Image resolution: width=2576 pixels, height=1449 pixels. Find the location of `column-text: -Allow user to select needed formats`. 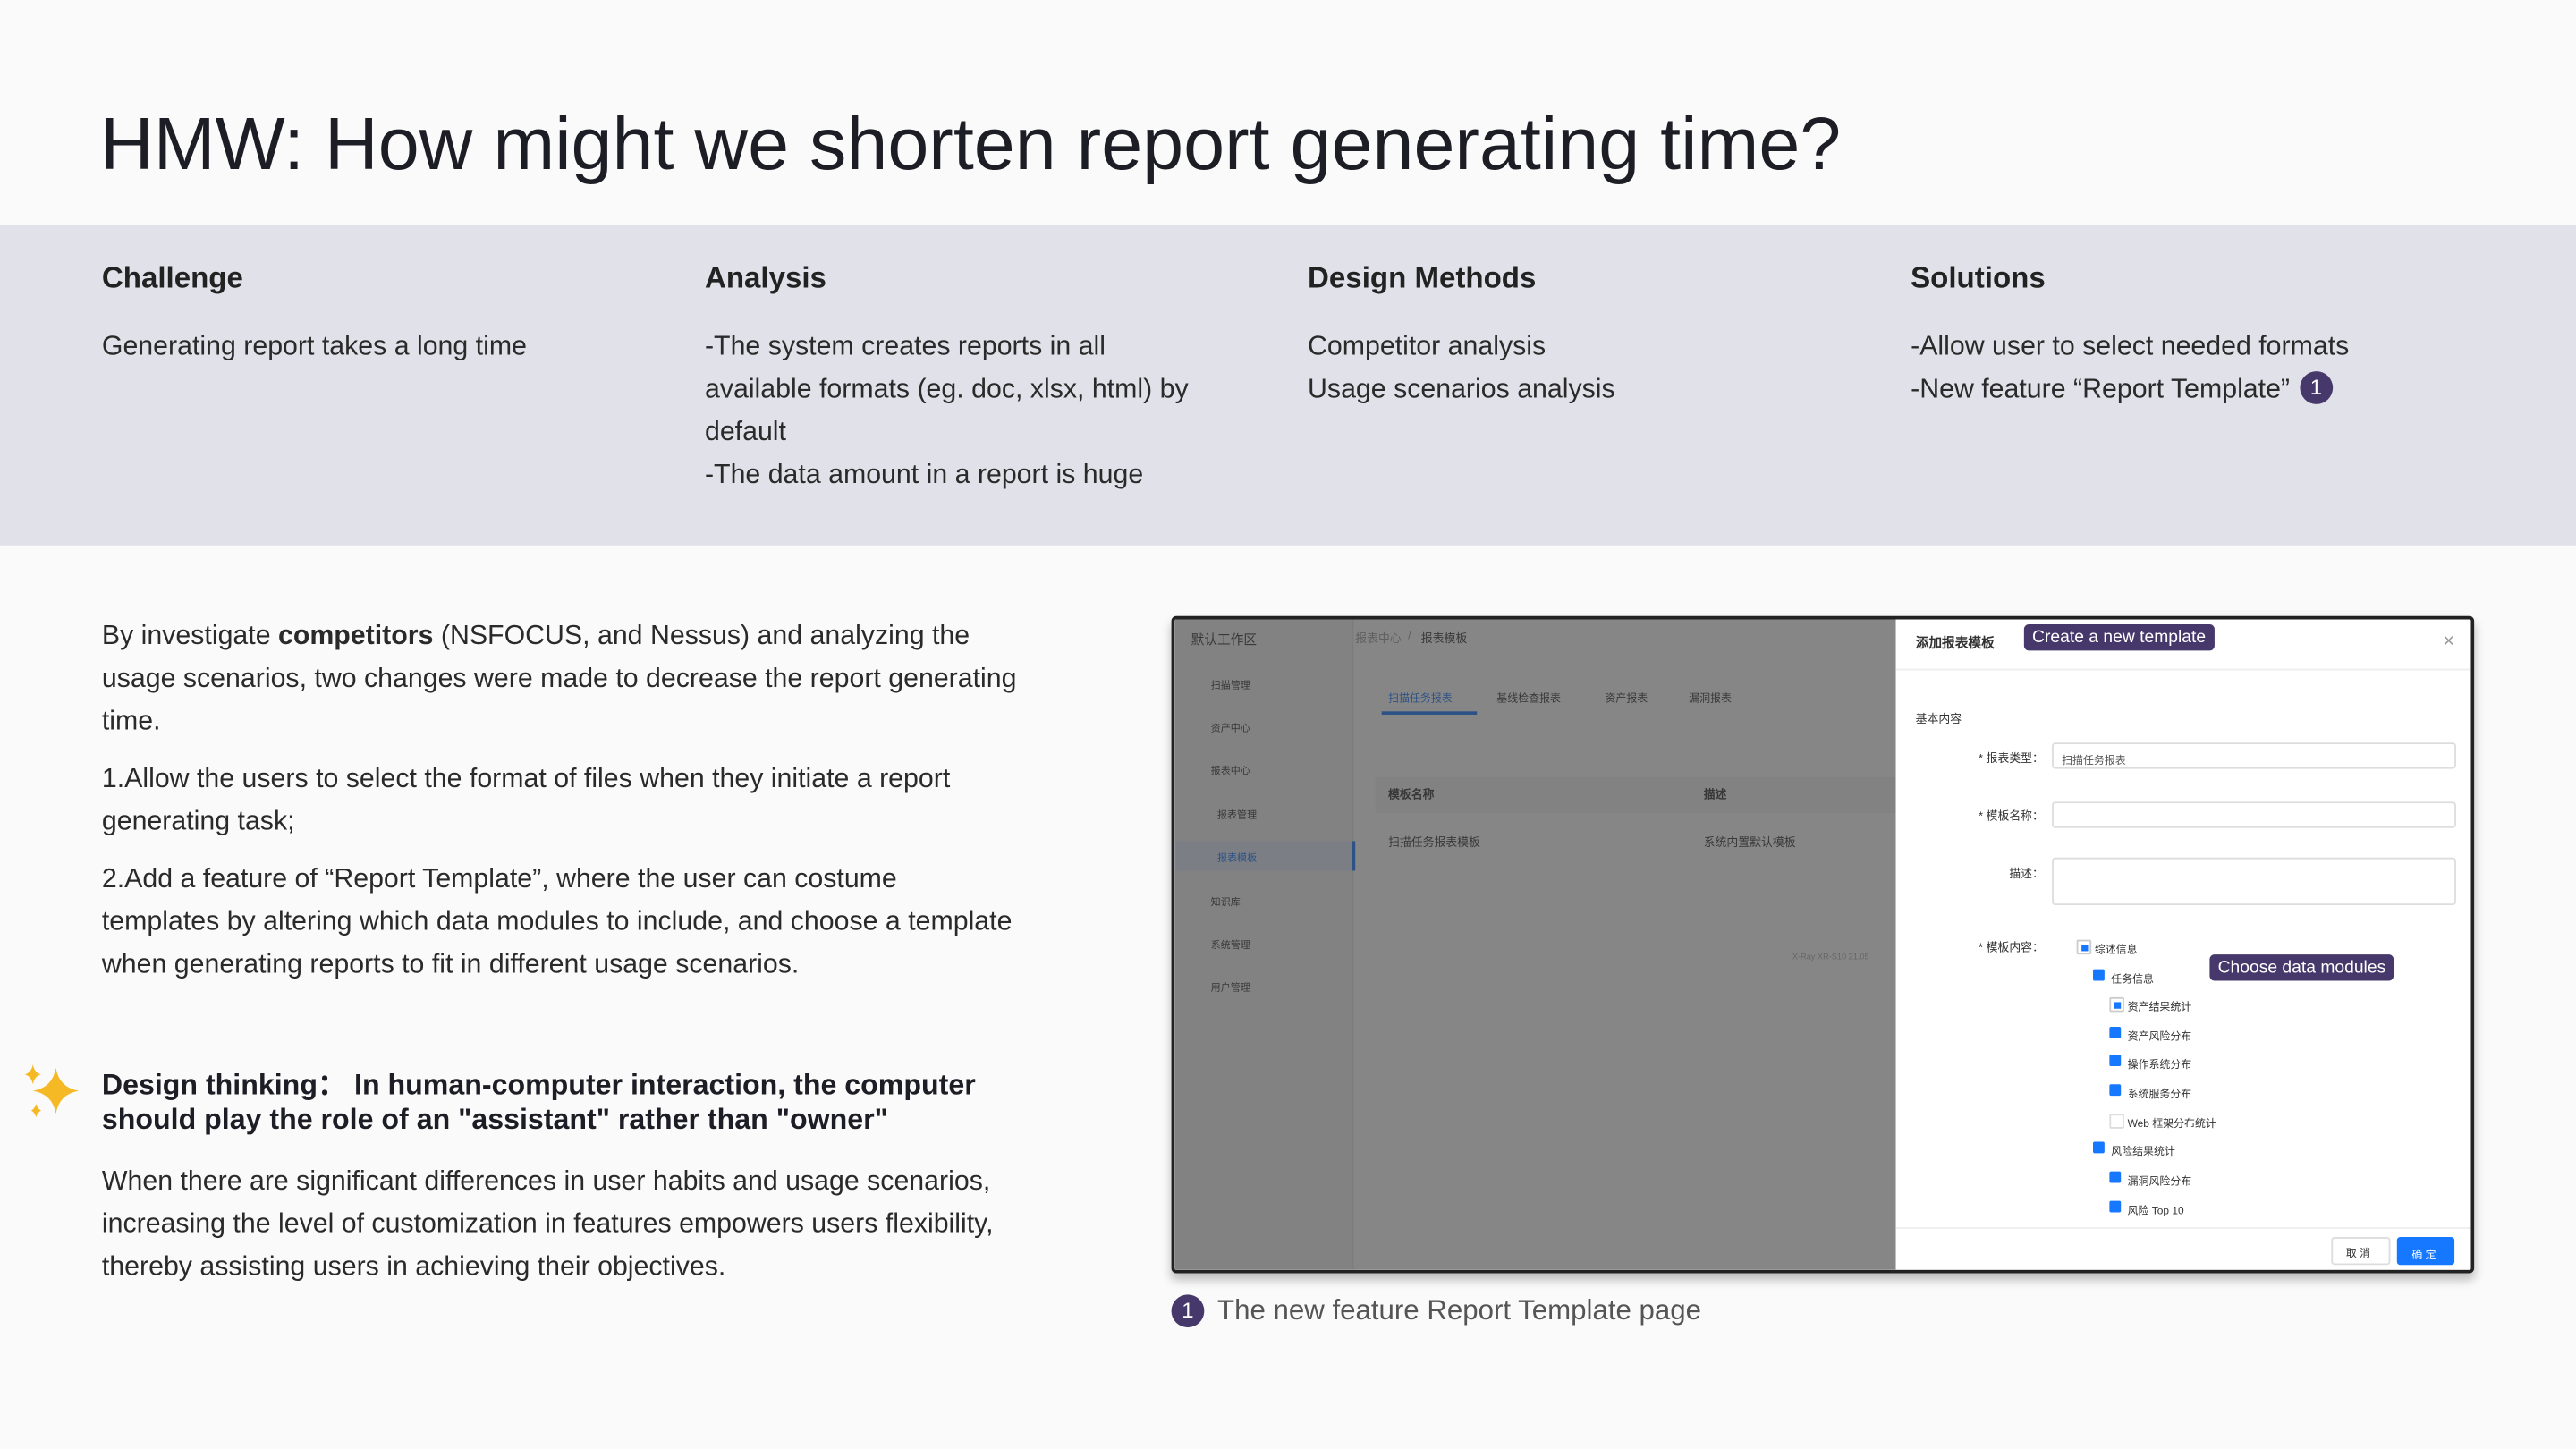

column-text: -Allow user to select needed formats is located at coordinates (2130, 347).